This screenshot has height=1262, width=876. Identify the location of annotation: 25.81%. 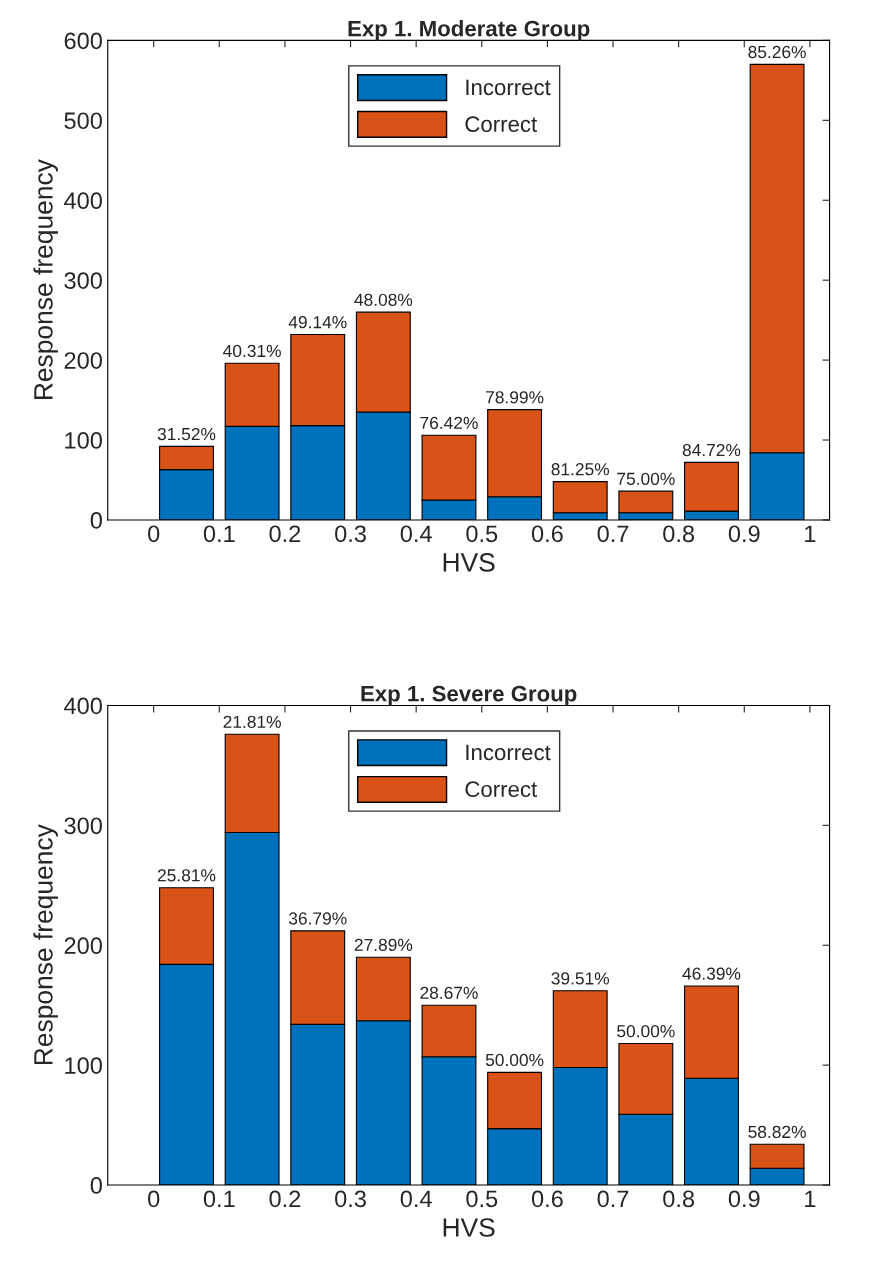
(186, 875).